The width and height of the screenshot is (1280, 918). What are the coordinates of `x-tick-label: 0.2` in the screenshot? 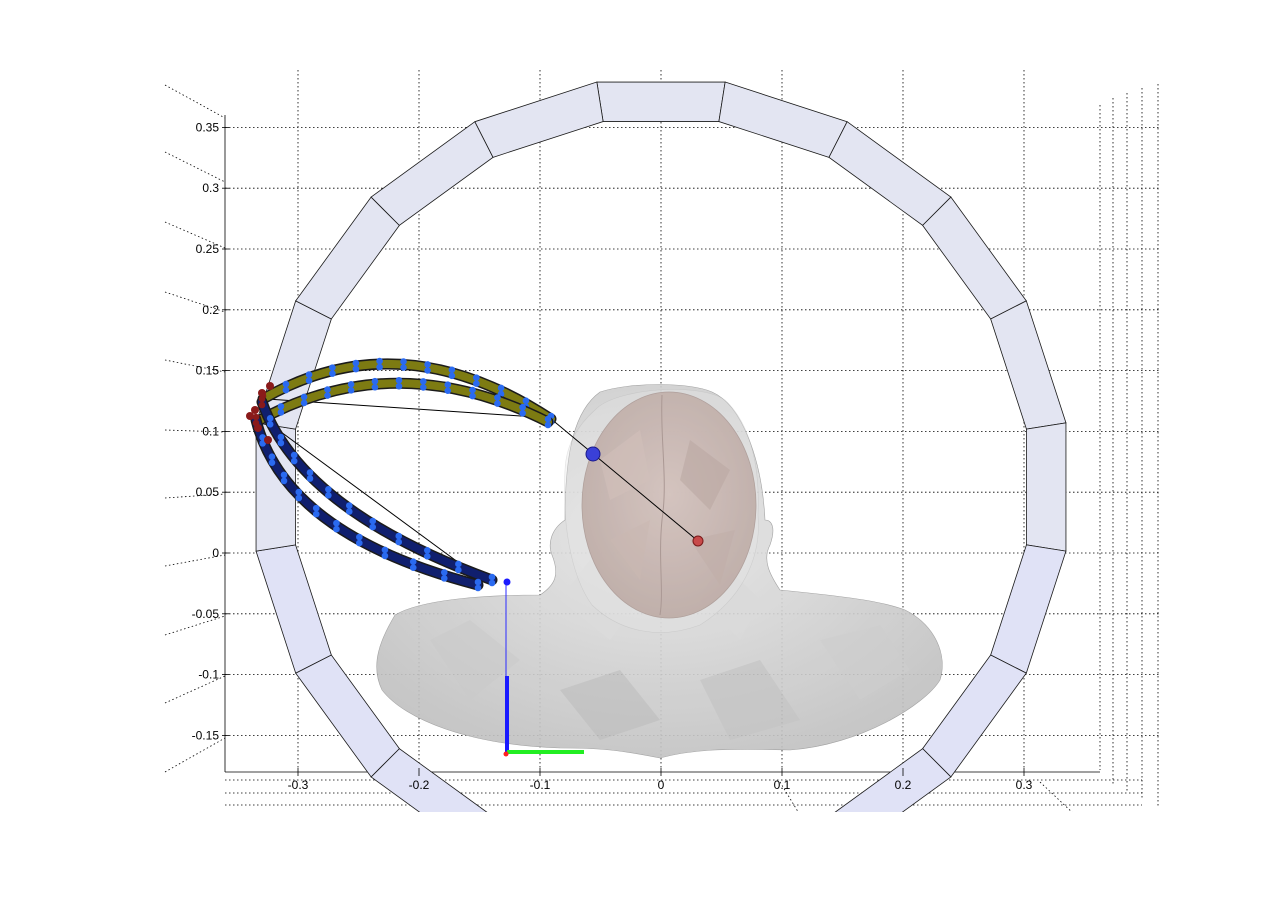 It's located at (903, 785).